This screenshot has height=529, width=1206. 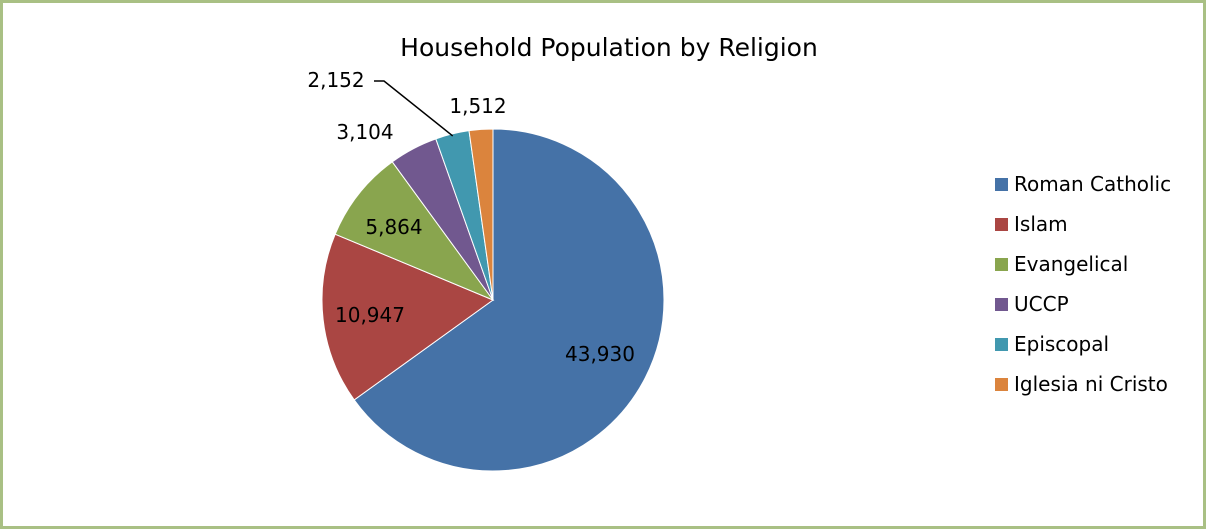 I want to click on legend-item: Iglesia ni Cristo, so click(x=1083, y=384).